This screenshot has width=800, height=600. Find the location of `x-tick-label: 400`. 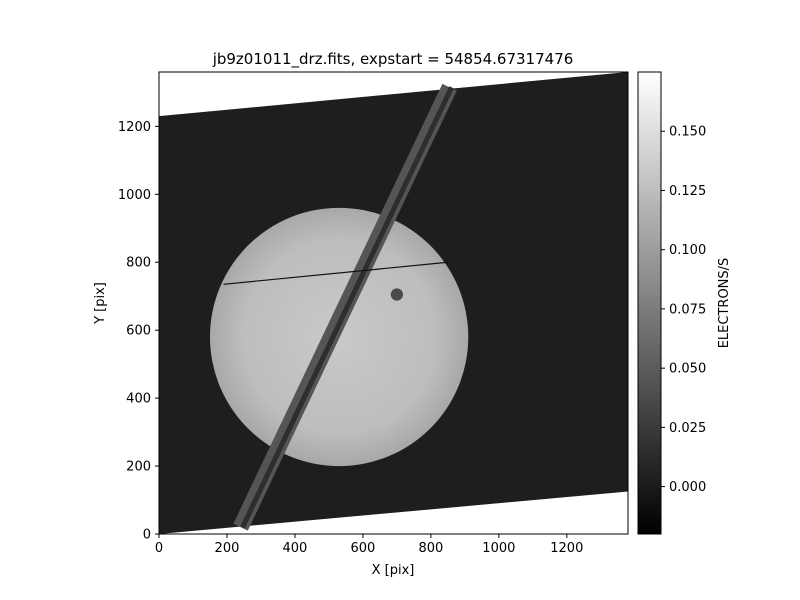

x-tick-label: 400 is located at coordinates (295, 548).